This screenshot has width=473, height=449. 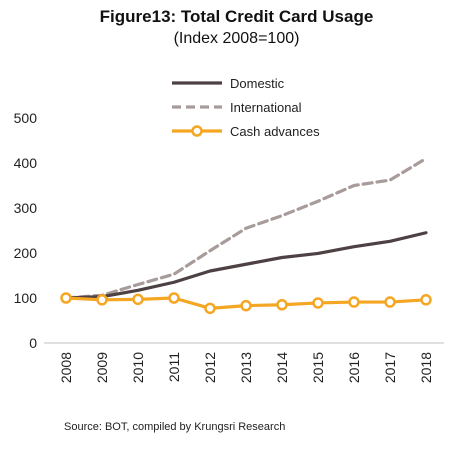 I want to click on y-tick-label: 200, so click(x=26, y=253).